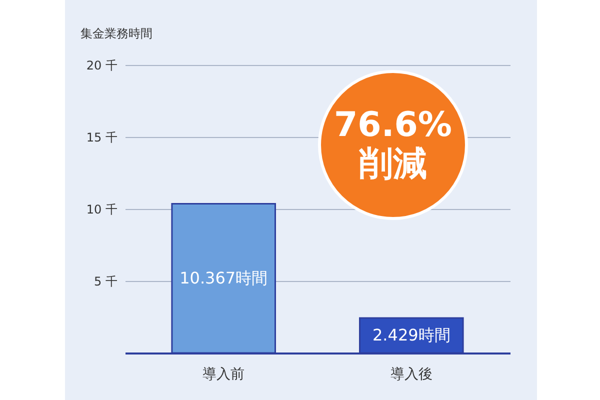 This screenshot has height=400, width=600. I want to click on y-tick-label: 20 千, so click(102, 65).